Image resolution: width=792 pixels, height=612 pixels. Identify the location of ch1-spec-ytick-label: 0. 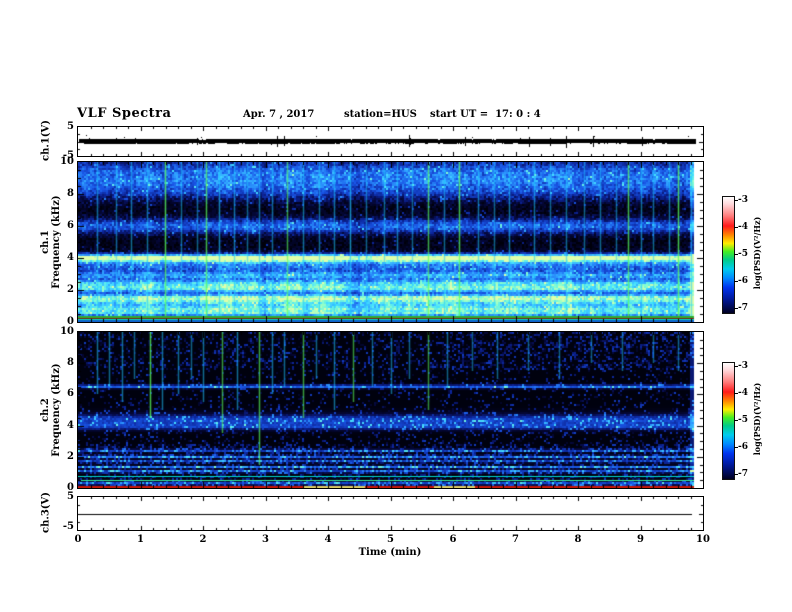
(70, 321).